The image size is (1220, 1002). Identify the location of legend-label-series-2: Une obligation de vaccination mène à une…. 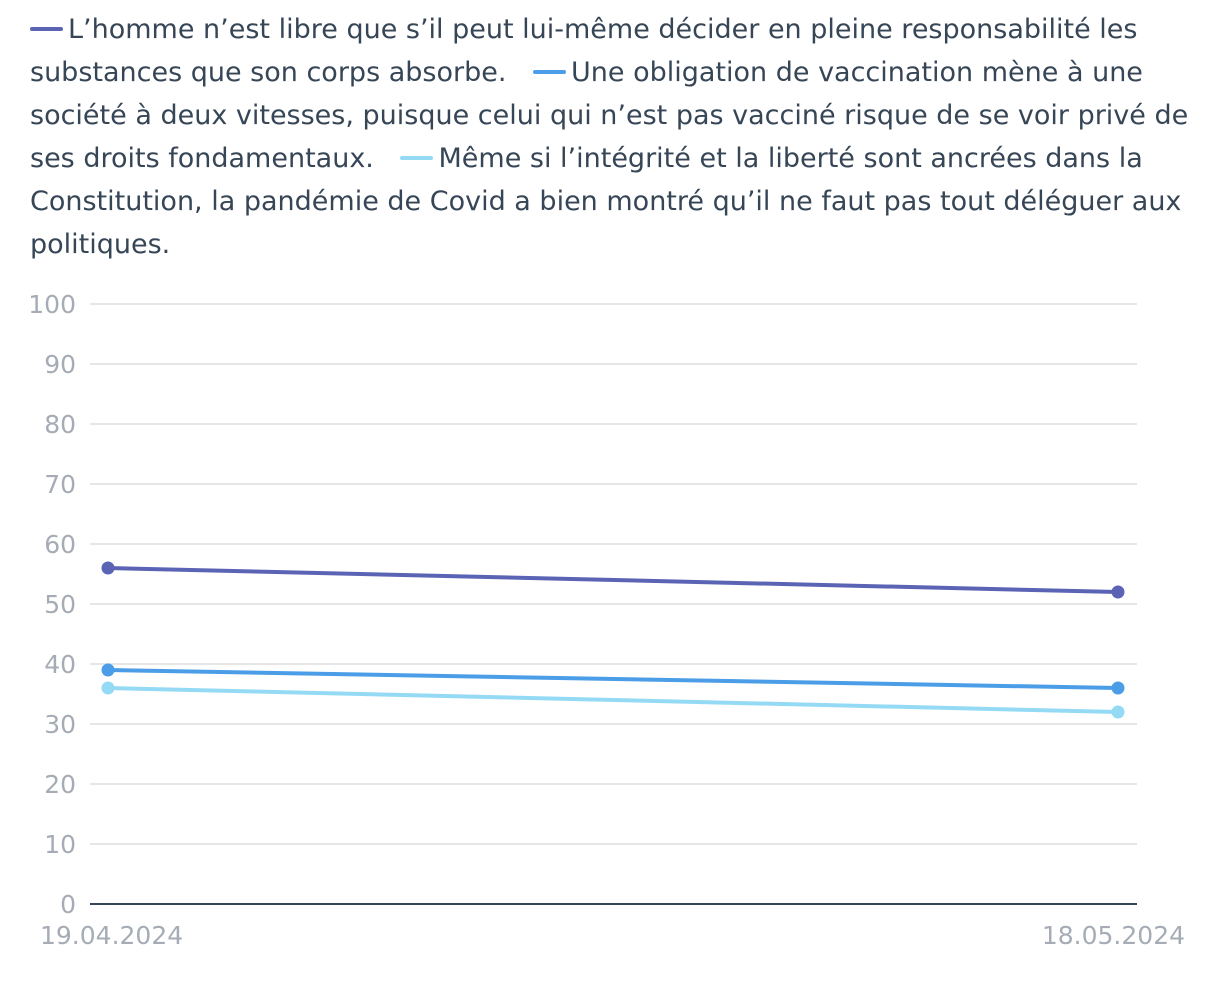
(609, 115).